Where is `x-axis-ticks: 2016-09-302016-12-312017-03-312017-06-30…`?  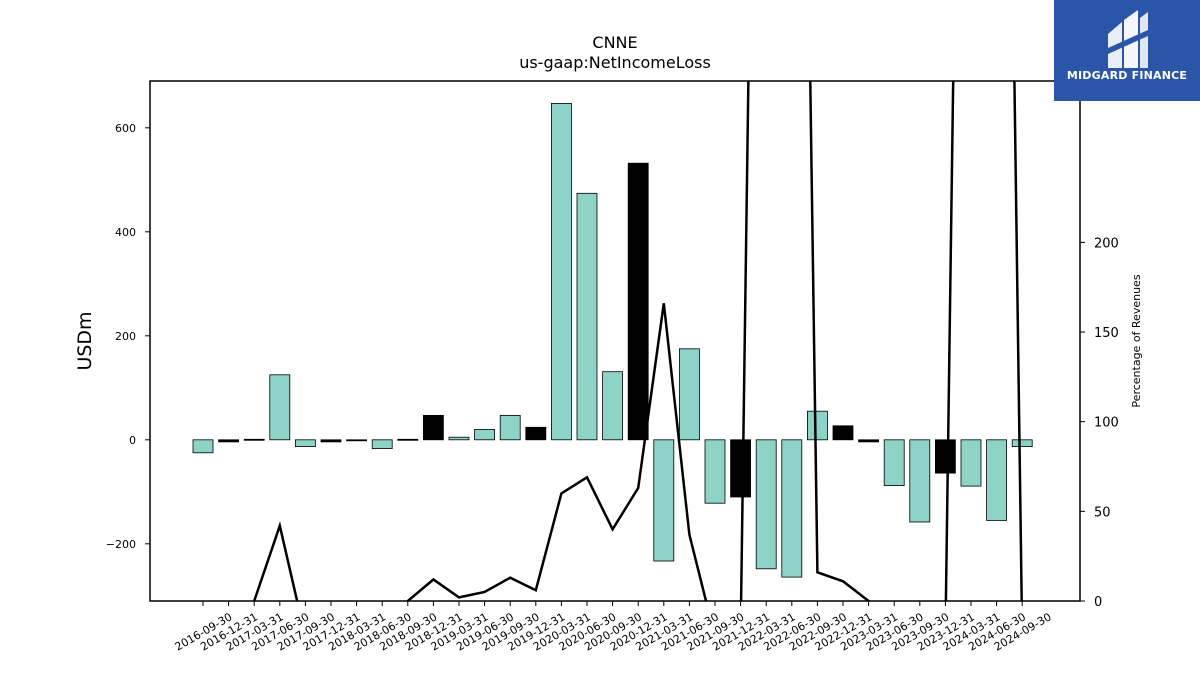 x-axis-ticks: 2016-09-302016-12-312017-03-312017-06-30… is located at coordinates (613, 627).